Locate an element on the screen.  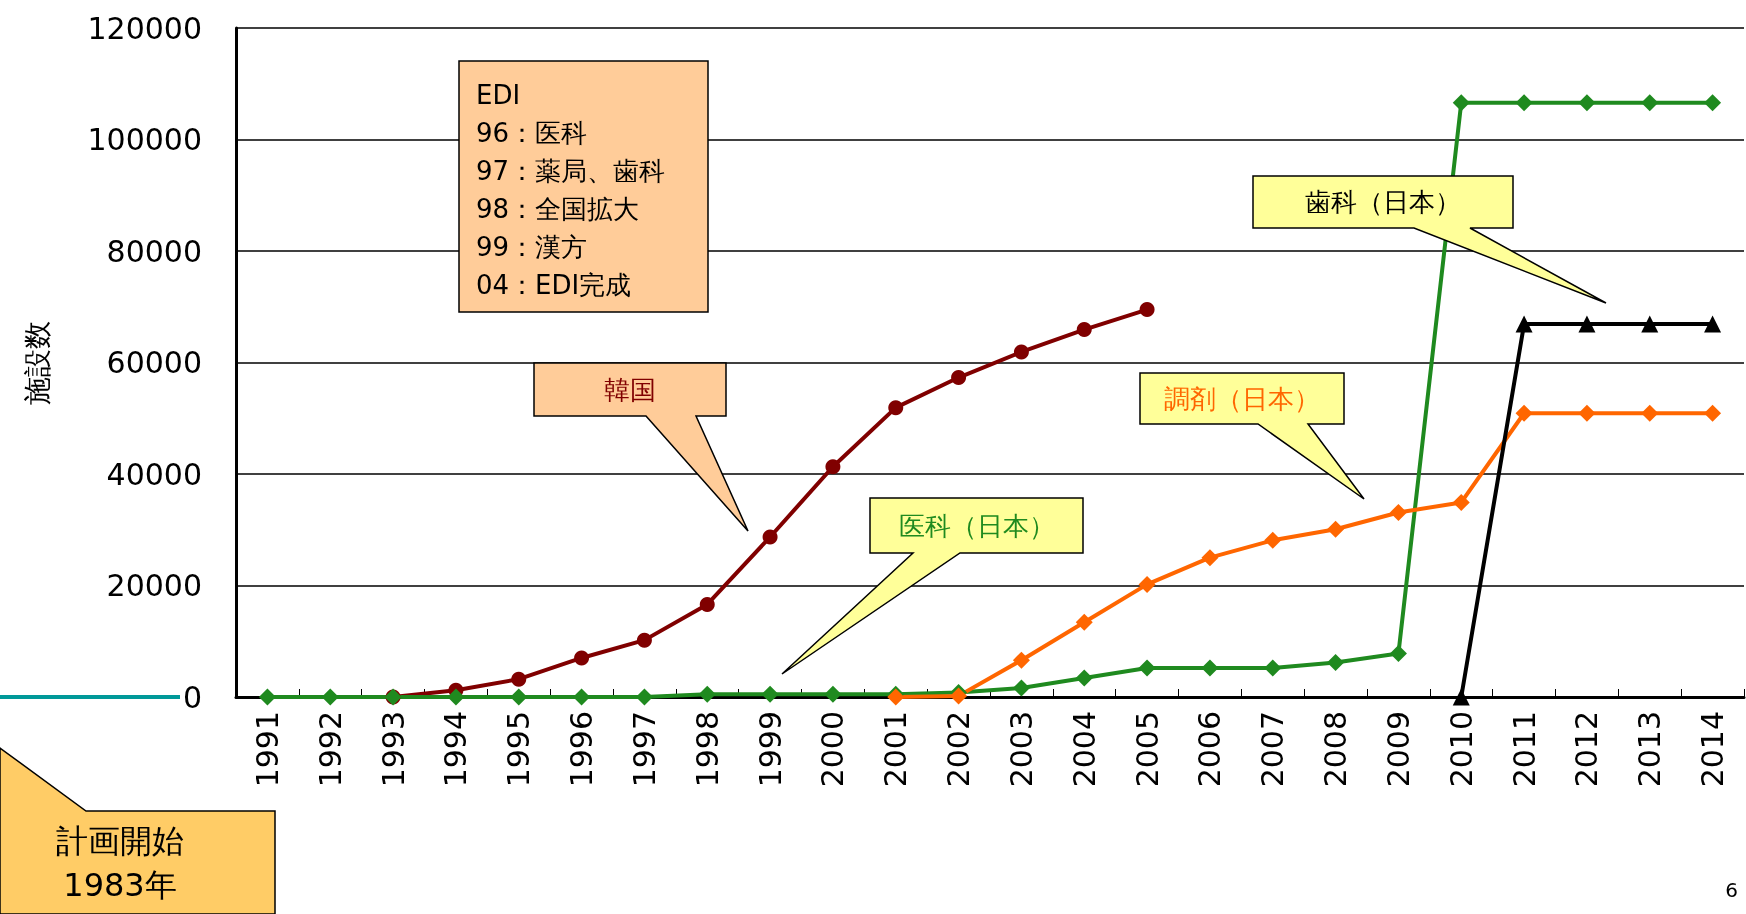
x-tick-label: 2001 is located at coordinates (896, 749).